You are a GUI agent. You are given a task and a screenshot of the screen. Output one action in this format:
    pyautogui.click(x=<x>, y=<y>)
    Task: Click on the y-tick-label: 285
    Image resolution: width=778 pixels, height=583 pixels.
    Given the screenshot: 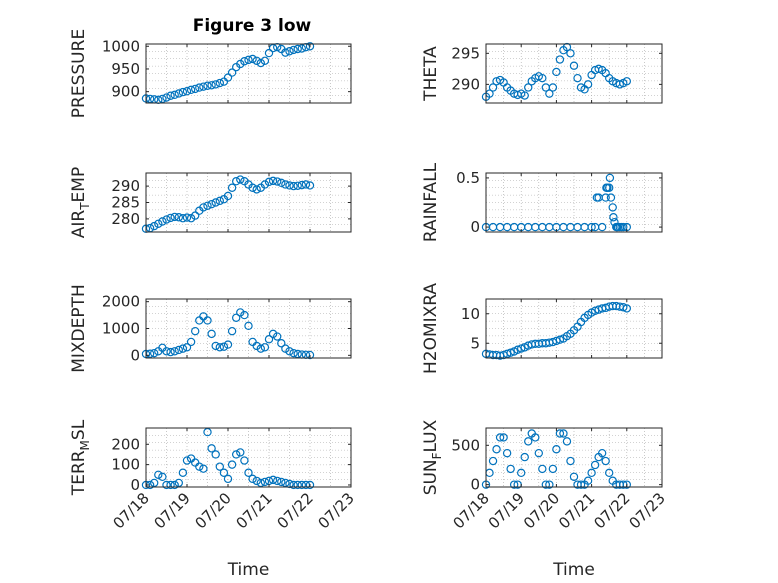 What is the action you would take?
    pyautogui.click(x=125, y=203)
    